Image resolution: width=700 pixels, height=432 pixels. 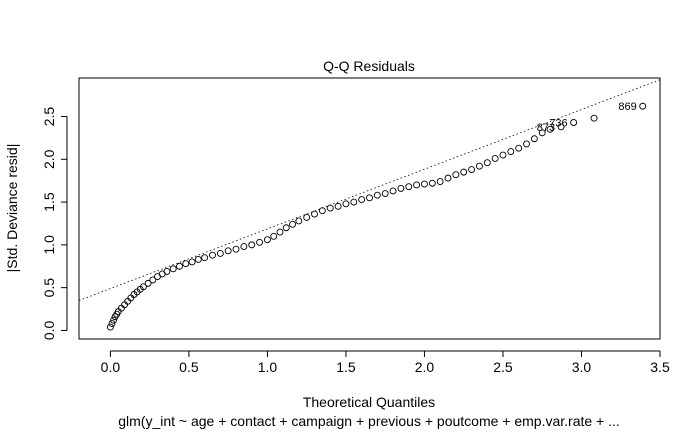 I want to click on x-tick-label: 3.5, so click(x=660, y=367).